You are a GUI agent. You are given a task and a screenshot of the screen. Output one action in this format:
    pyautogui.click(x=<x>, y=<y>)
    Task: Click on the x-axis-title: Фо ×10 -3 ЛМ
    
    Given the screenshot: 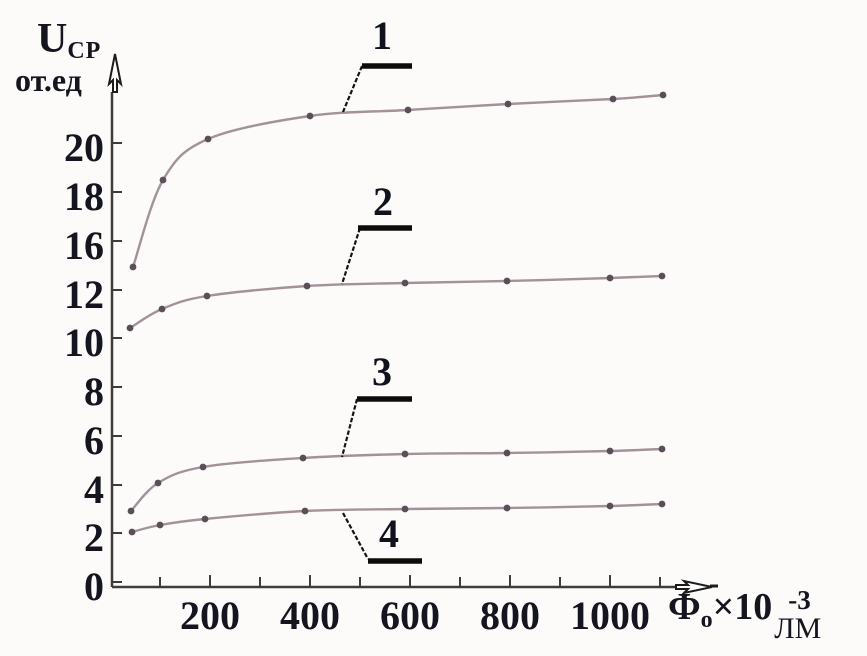 What is the action you would take?
    pyautogui.click(x=745, y=615)
    